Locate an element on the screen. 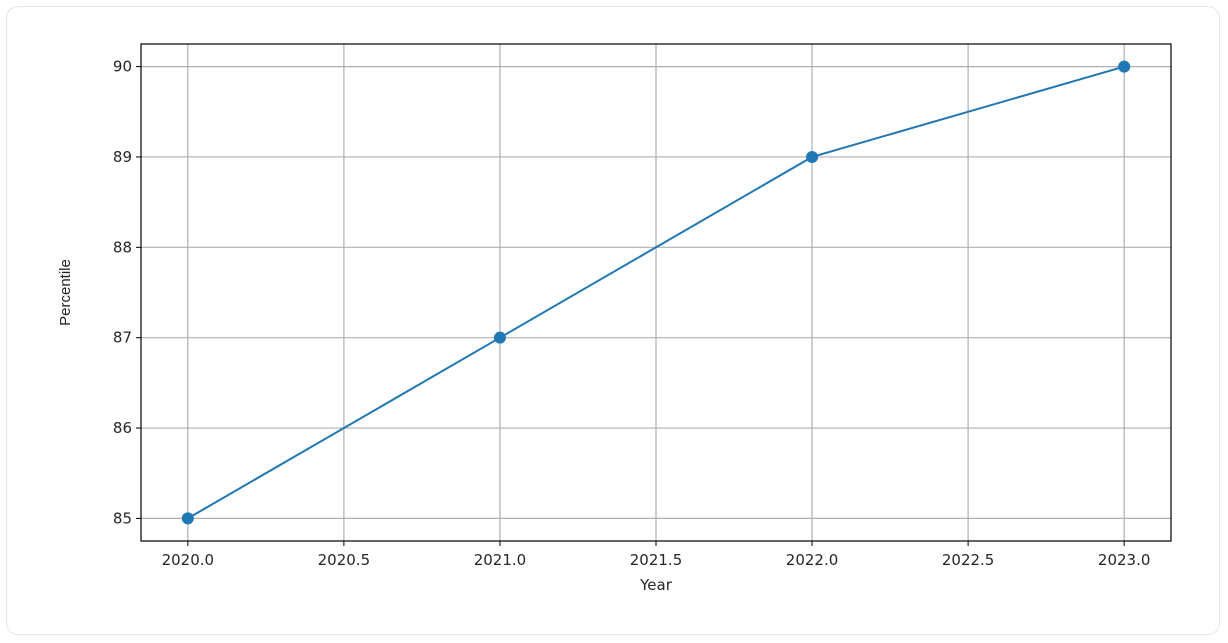 The height and width of the screenshot is (643, 1228). y-tick-label: 87 is located at coordinates (122, 338).